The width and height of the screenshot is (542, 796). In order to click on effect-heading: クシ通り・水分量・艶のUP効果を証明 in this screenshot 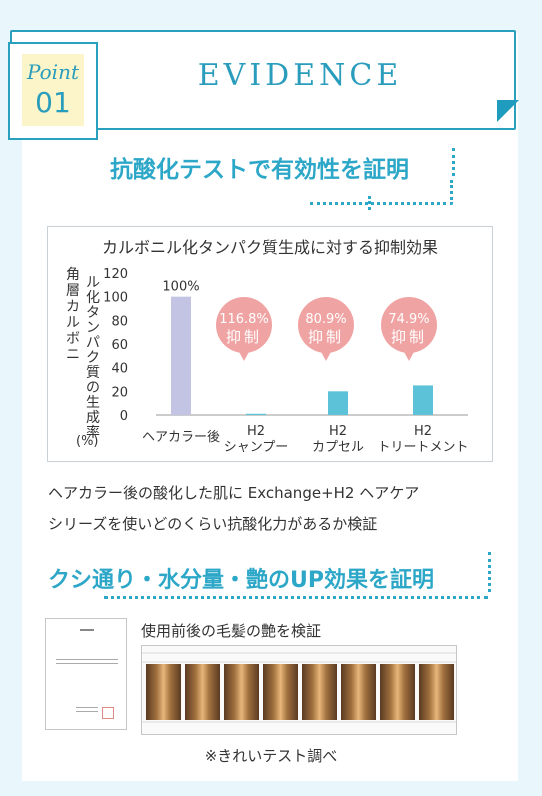, I will do `click(241, 580)`.